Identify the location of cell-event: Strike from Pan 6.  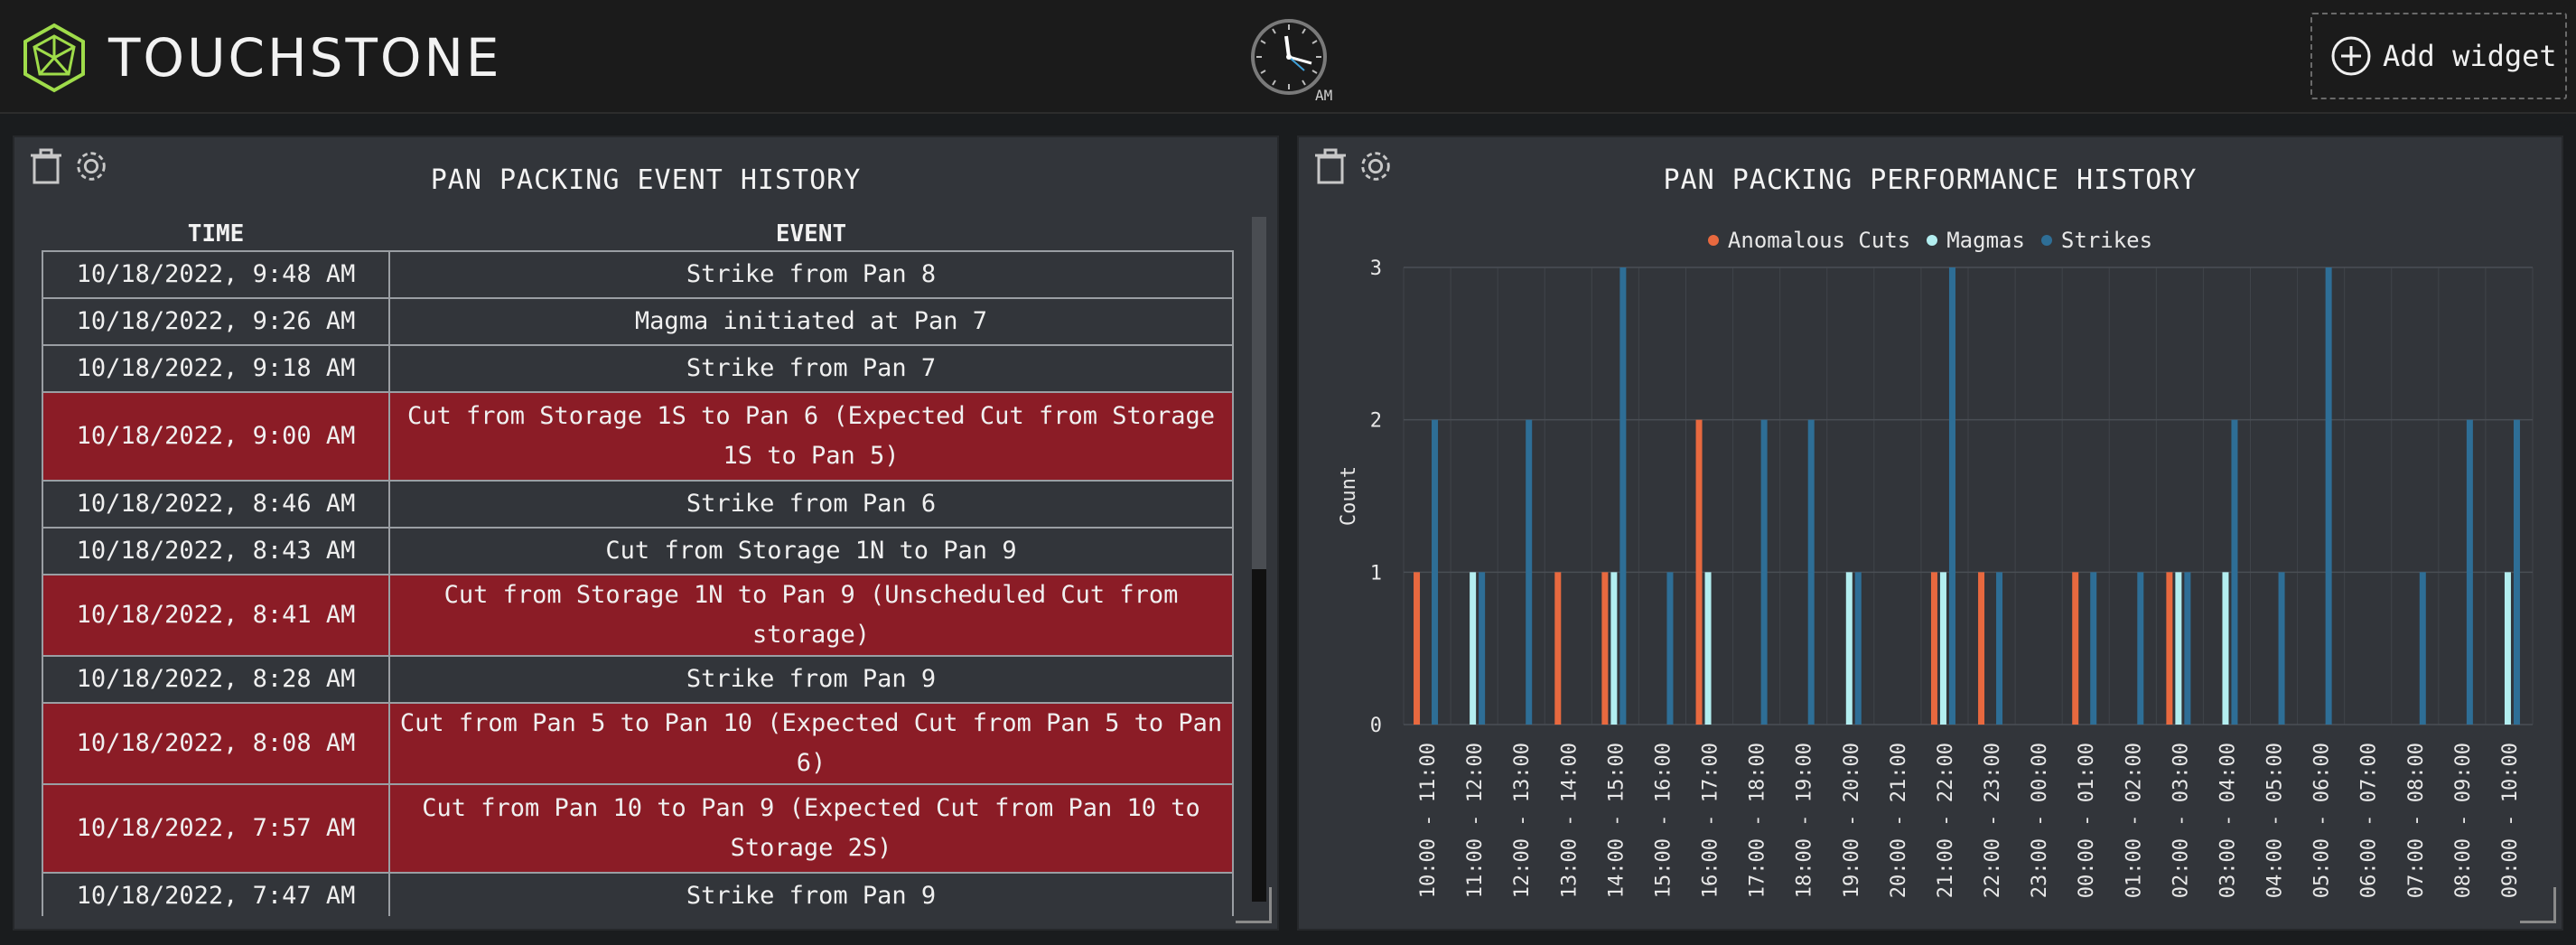
(811, 504).